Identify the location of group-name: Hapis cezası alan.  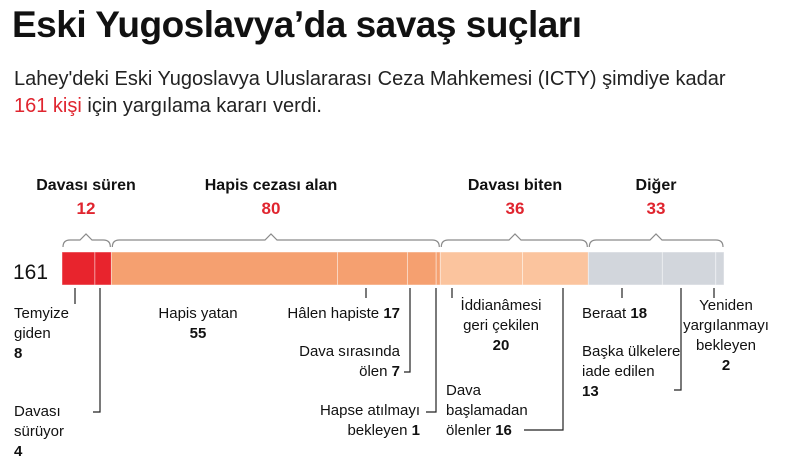
(271, 185).